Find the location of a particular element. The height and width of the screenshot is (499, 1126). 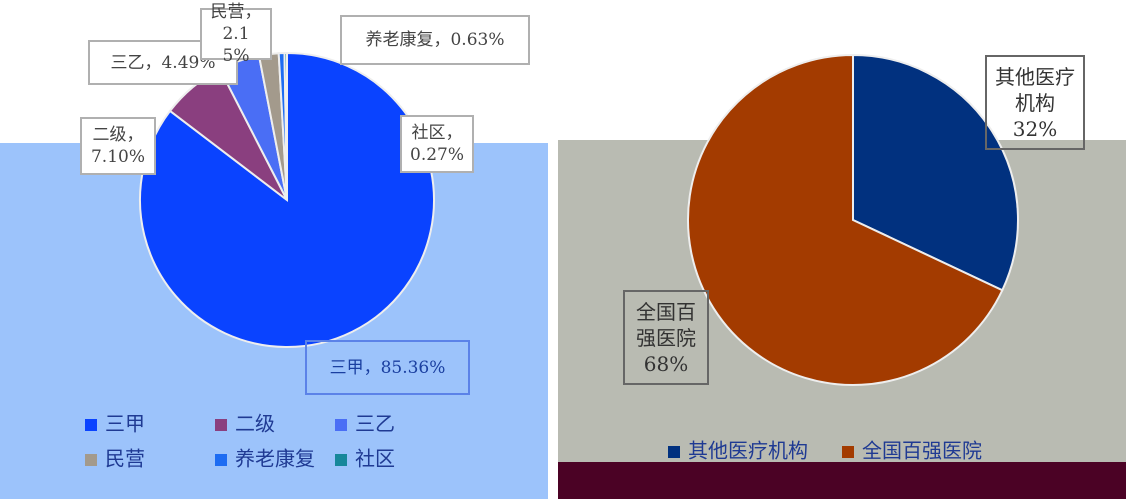

legend-label: 三甲 is located at coordinates (125, 424).